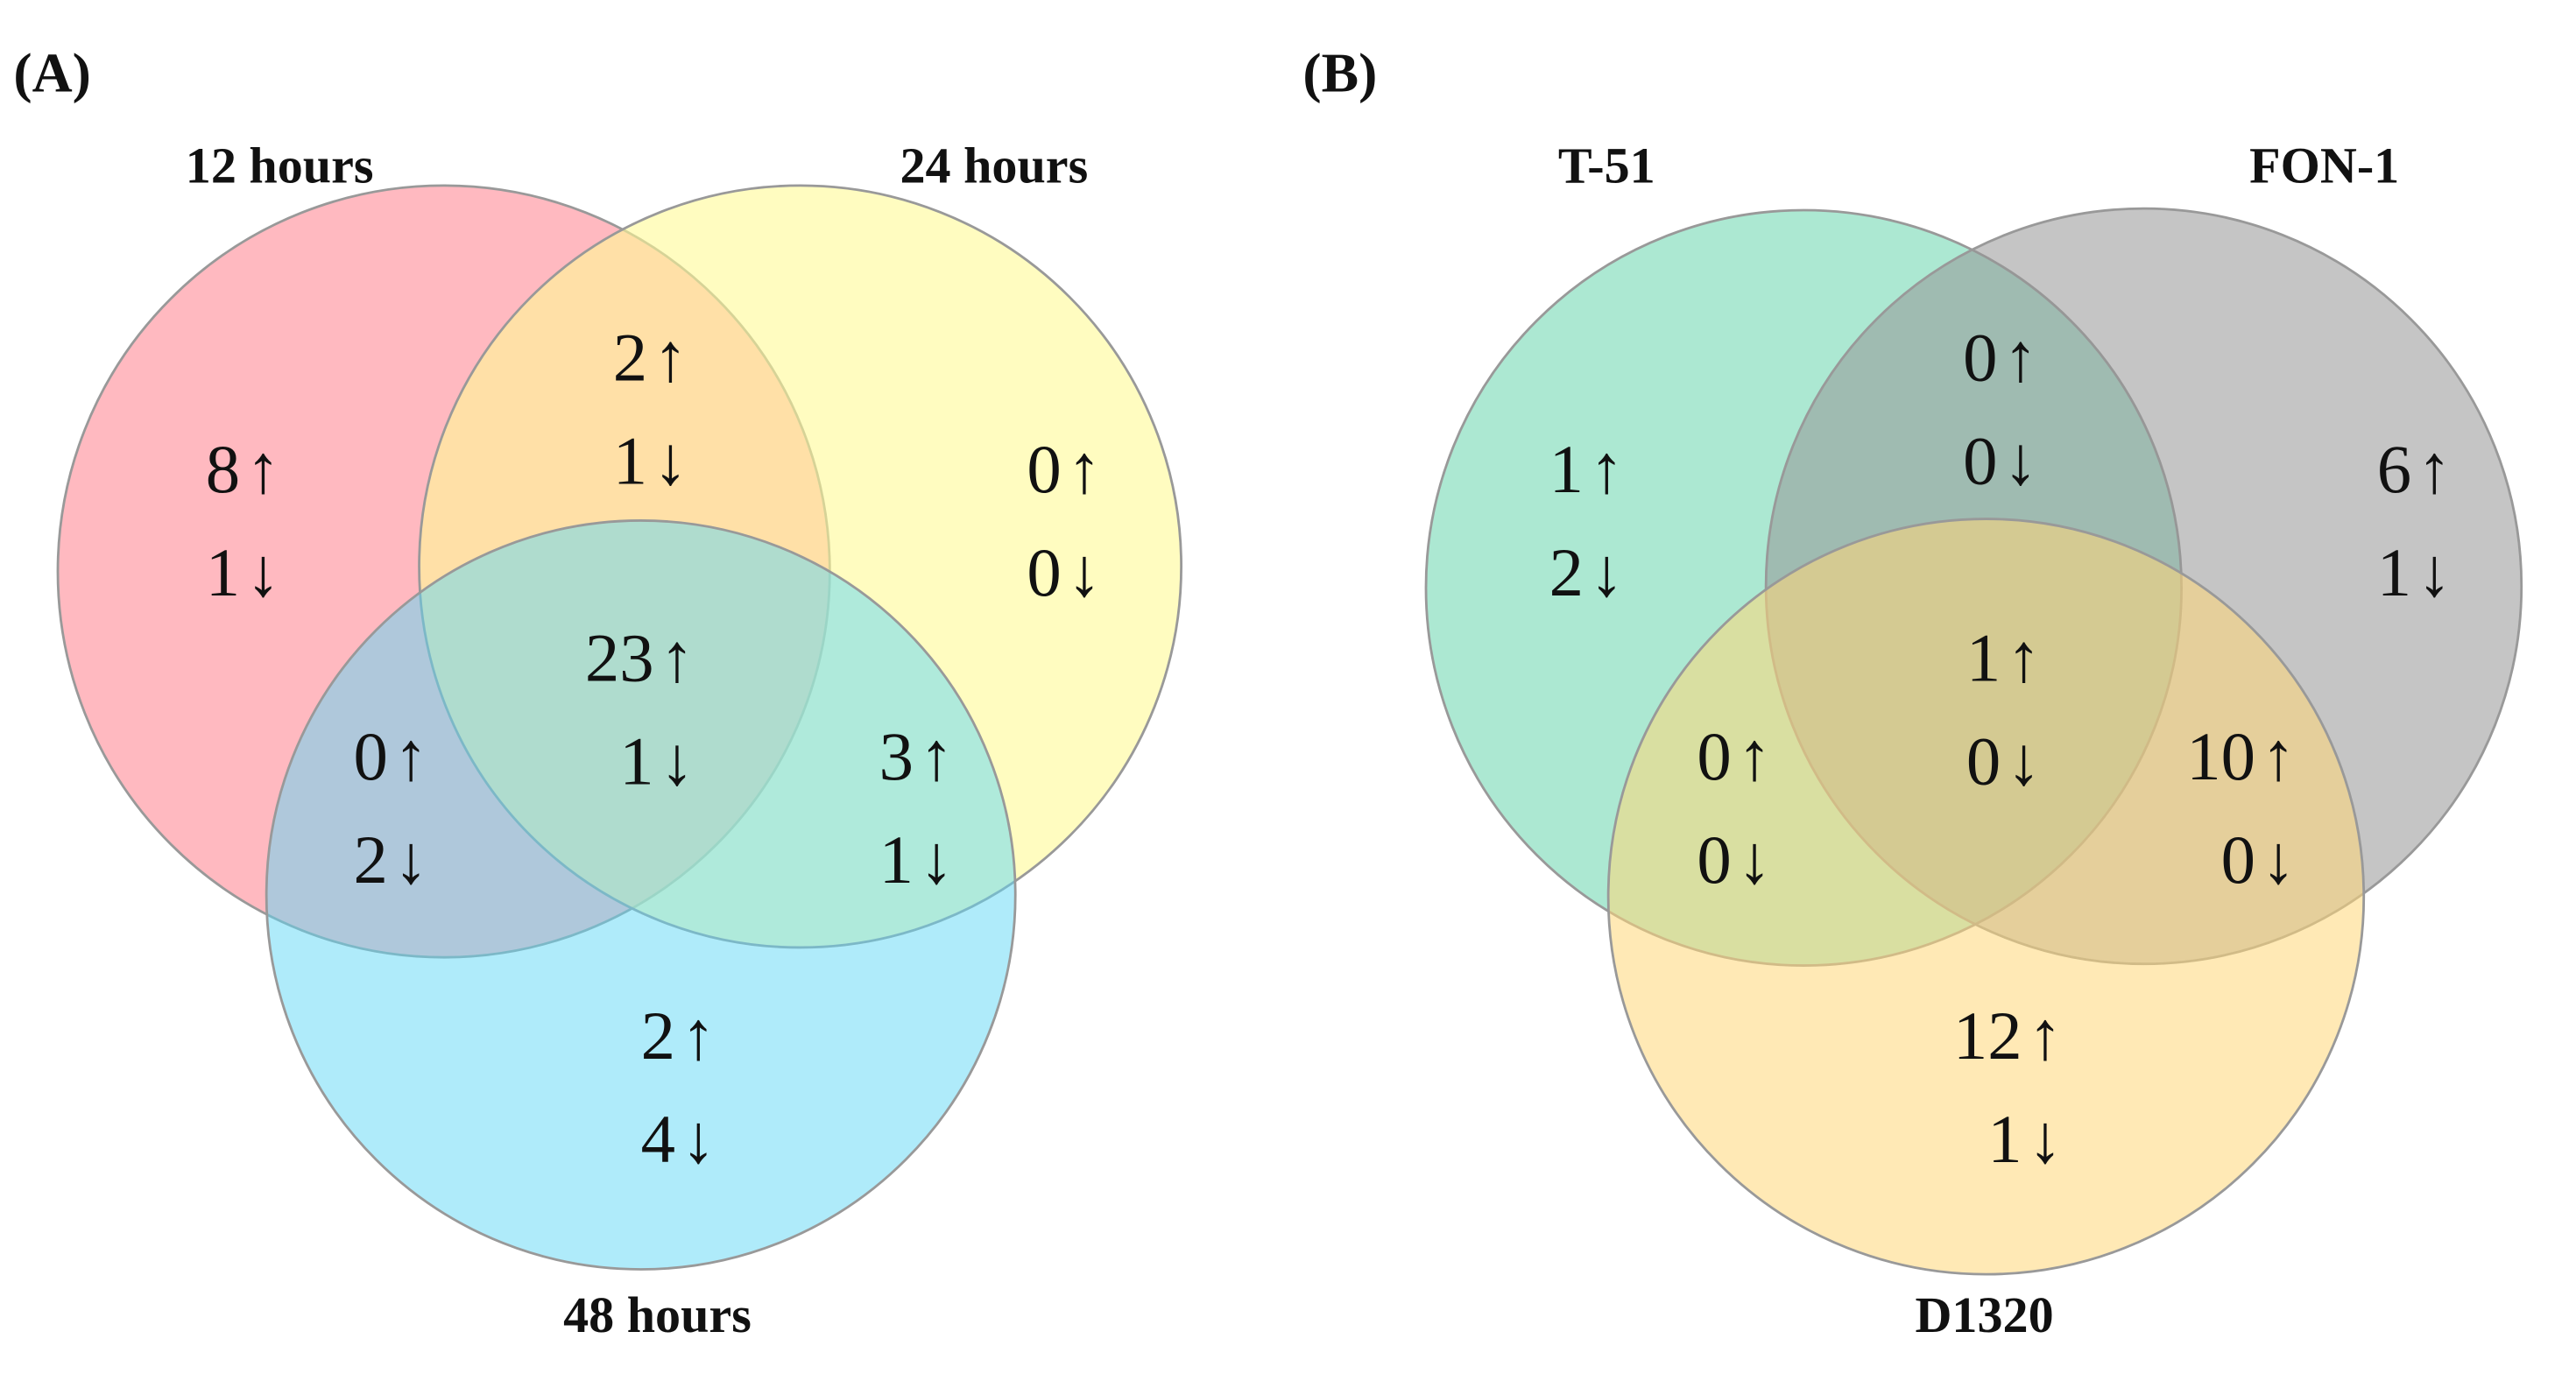 The height and width of the screenshot is (1381, 2576). I want to click on set-name: FON-1, so click(2324, 166).